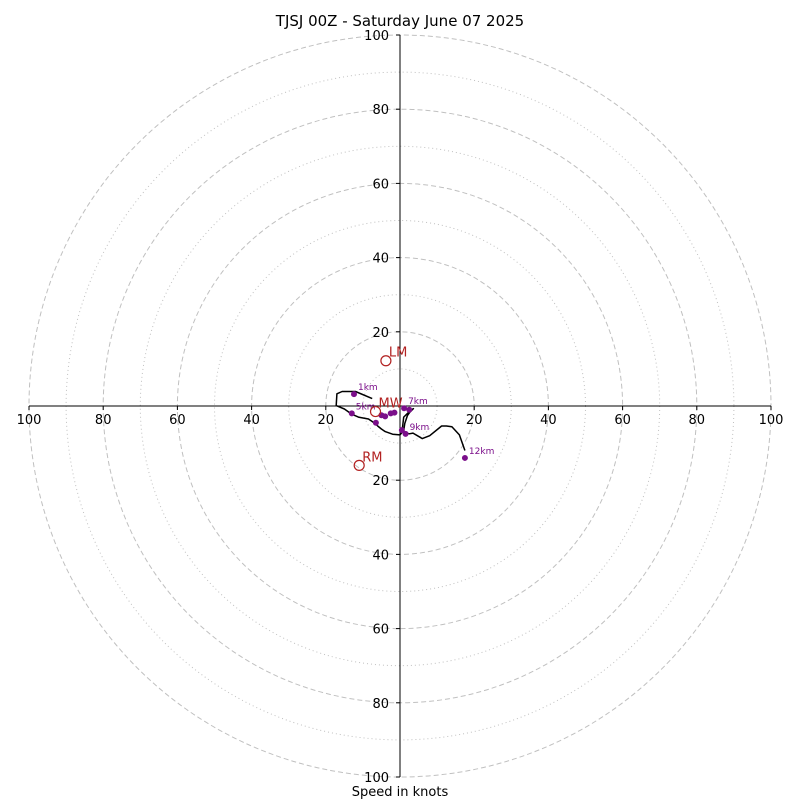 The image size is (800, 800). What do you see at coordinates (398, 353) in the screenshot?
I see `motion-marker-label: LM` at bounding box center [398, 353].